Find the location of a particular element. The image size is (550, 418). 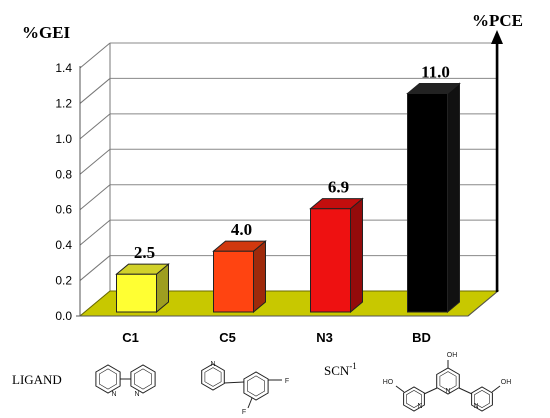

y-tick-label: 1.2 is located at coordinates (63, 103).